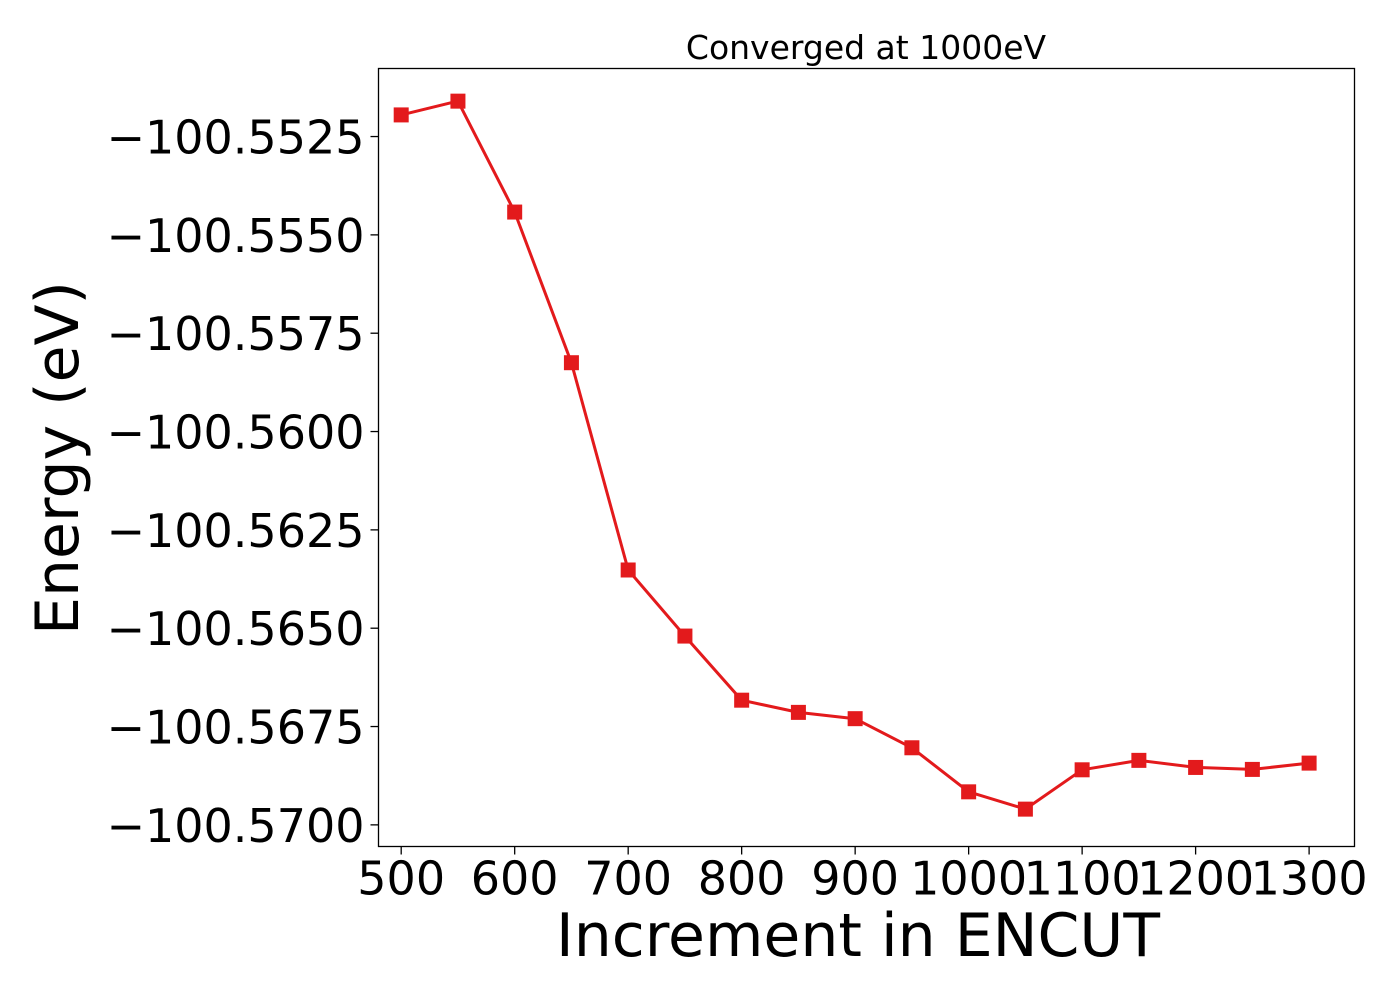  I want to click on x-tick-label: 600, so click(515, 879).